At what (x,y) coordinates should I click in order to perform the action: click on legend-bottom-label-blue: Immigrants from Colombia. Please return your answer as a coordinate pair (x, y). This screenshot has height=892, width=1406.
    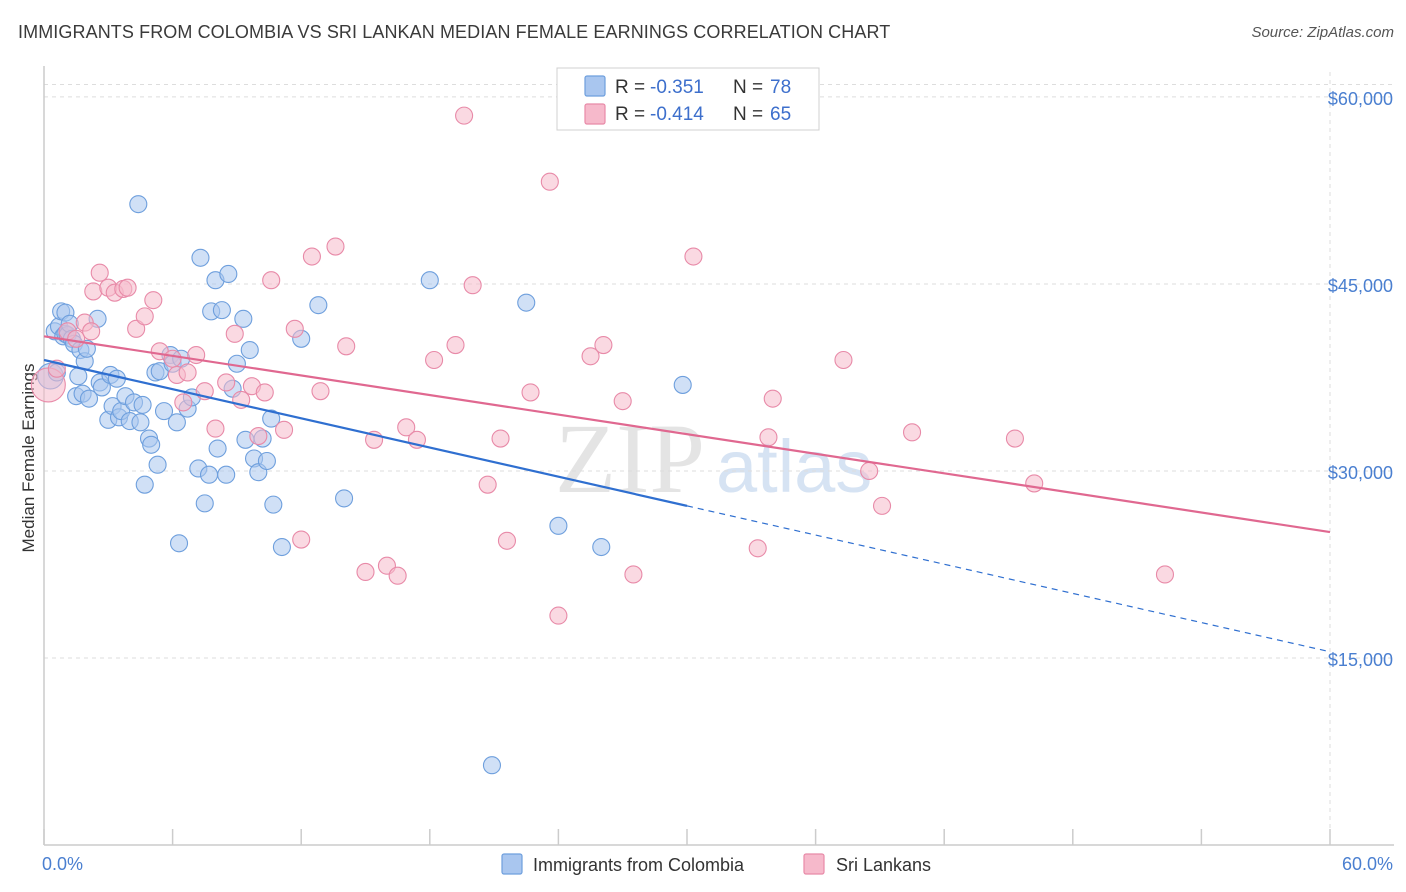
    Looking at the image, I should click on (639, 865).